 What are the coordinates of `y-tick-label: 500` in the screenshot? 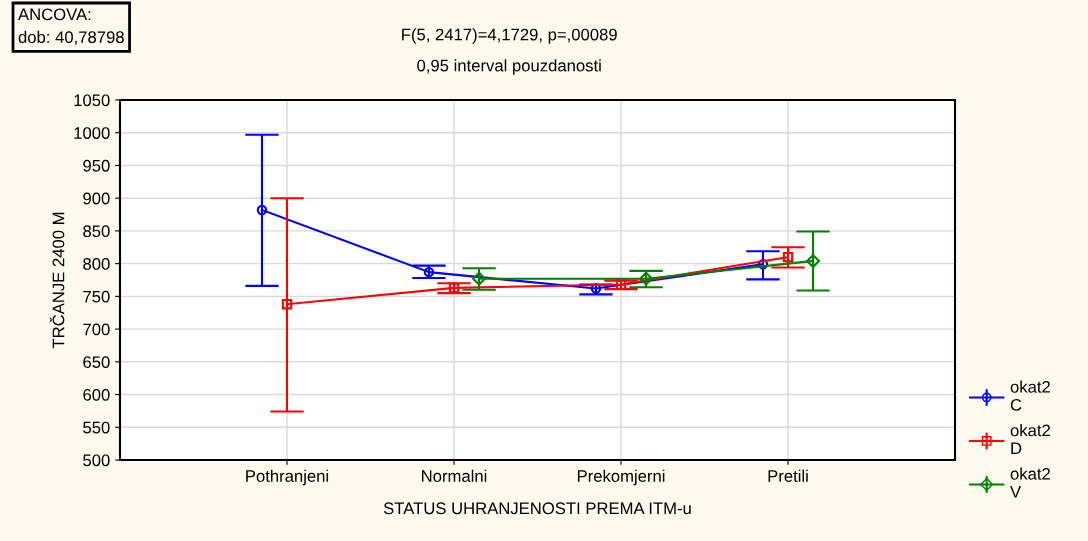 It's located at (96, 460).